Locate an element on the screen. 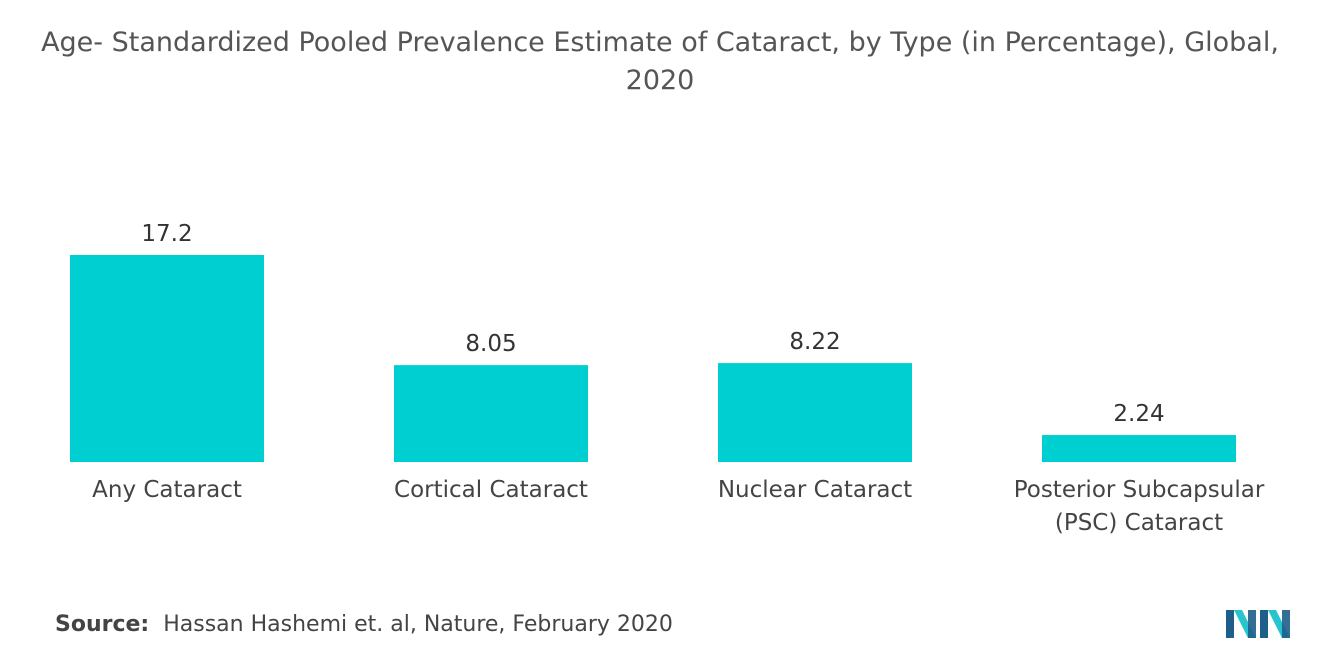  value-label-1: 8.05 is located at coordinates (490, 344).